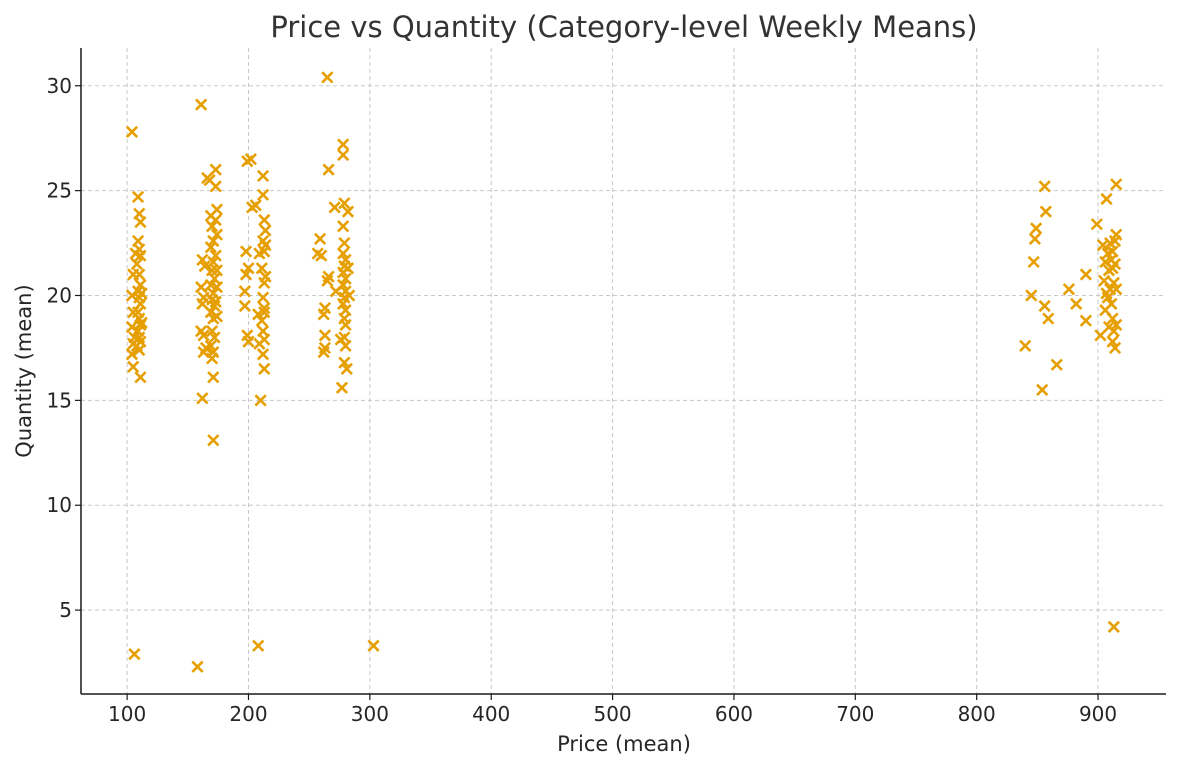 Image resolution: width=1180 pixels, height=770 pixels. What do you see at coordinates (248, 714) in the screenshot?
I see `x-tick-label: 200` at bounding box center [248, 714].